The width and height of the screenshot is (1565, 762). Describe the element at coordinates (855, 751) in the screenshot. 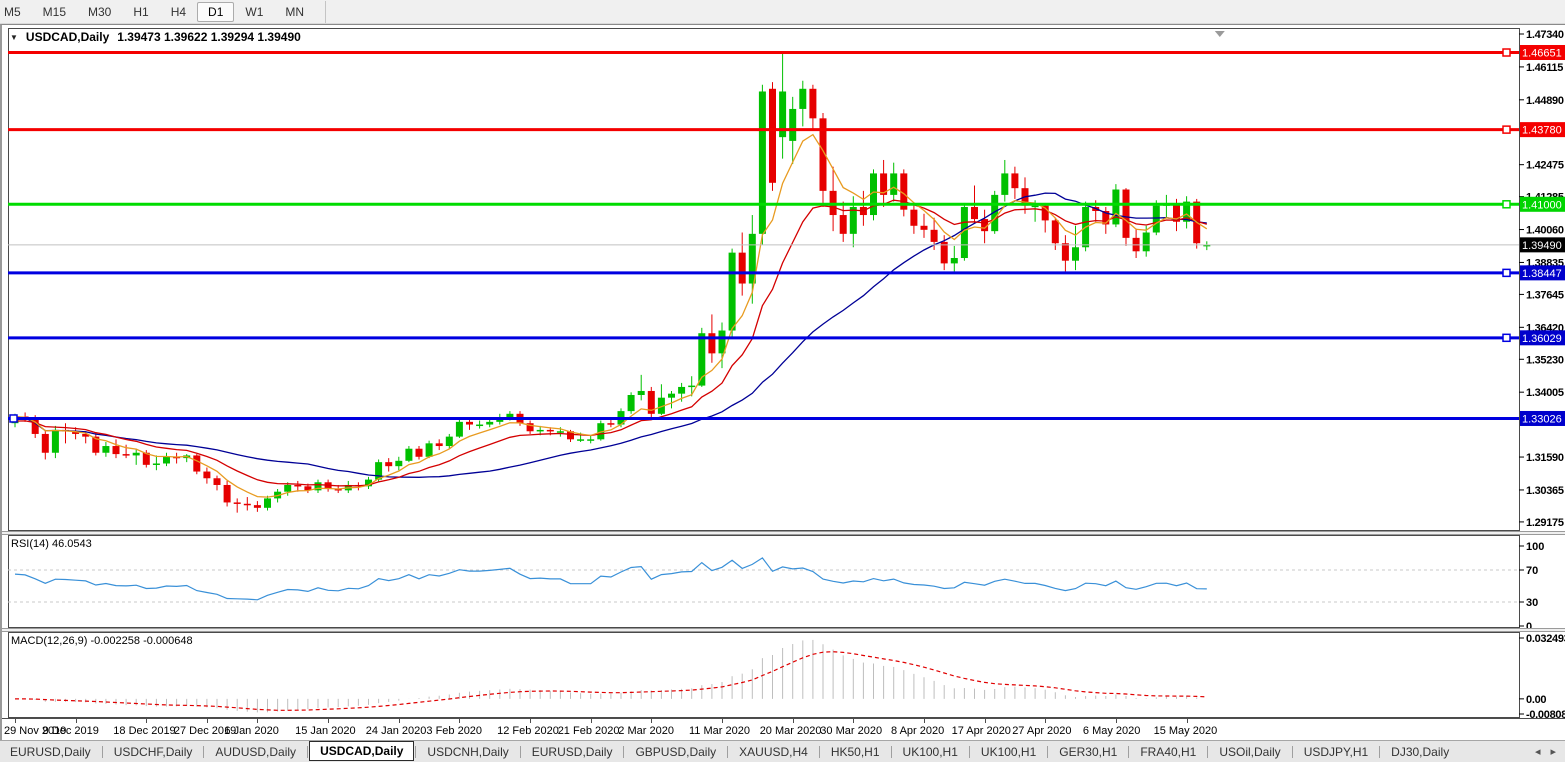

I see `bottom-tab-hk50-h1: HK50,H1` at that location.